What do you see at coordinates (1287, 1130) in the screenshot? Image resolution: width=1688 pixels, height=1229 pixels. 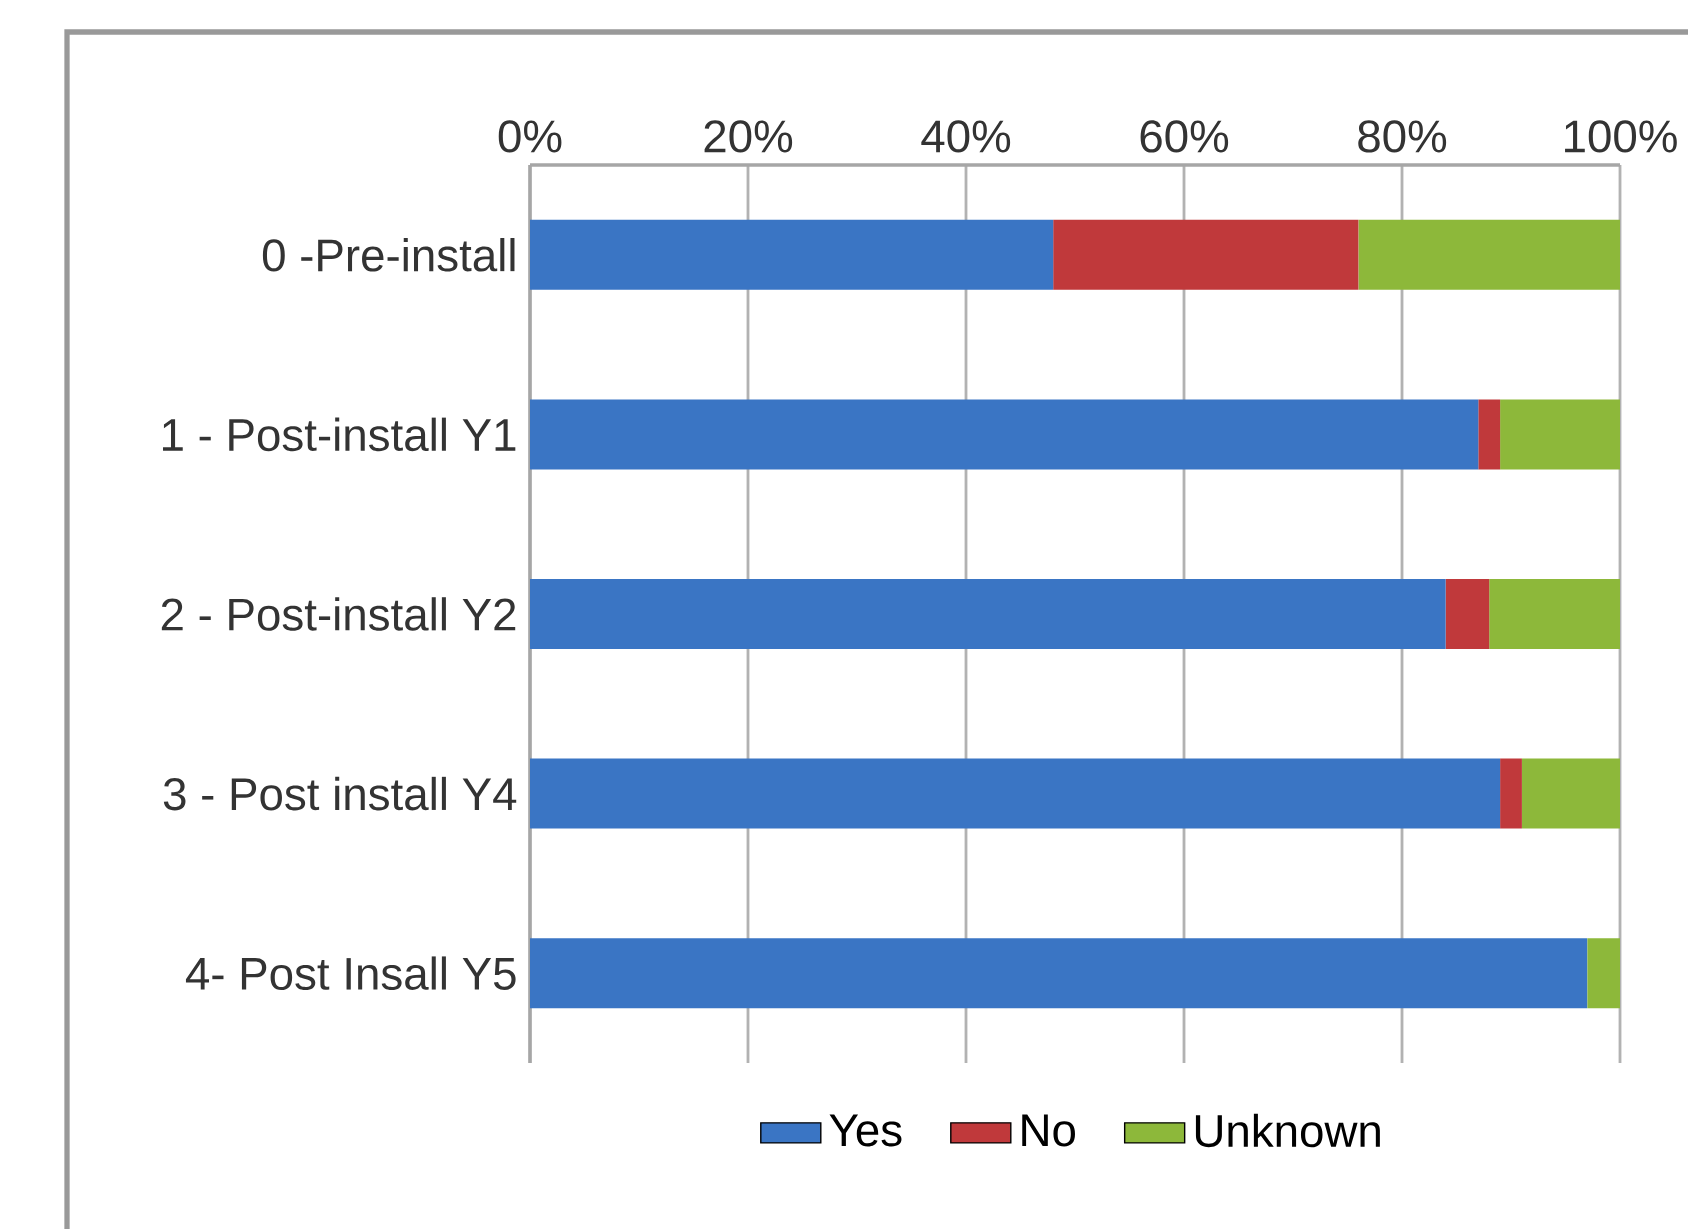 I see `legend-label: Unknown` at bounding box center [1287, 1130].